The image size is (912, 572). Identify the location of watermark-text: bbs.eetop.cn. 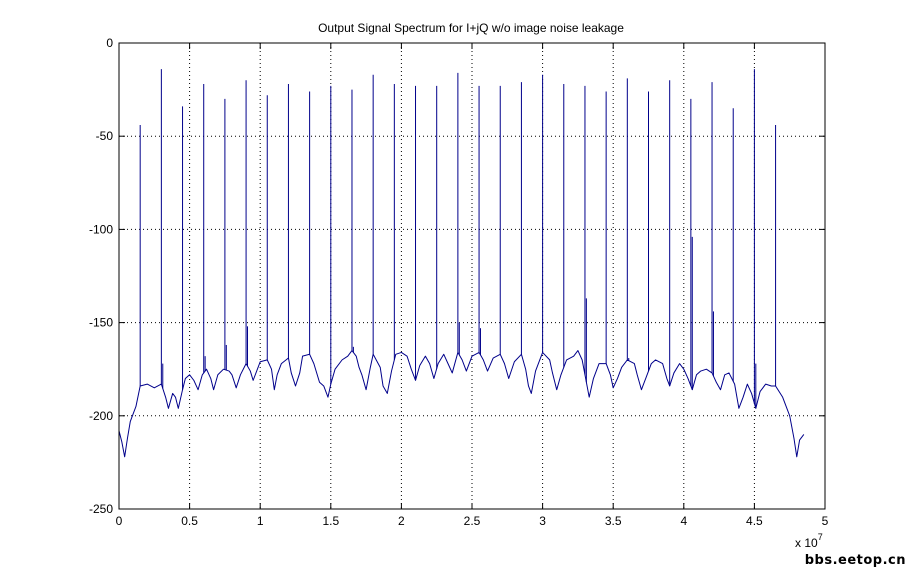
(855, 560).